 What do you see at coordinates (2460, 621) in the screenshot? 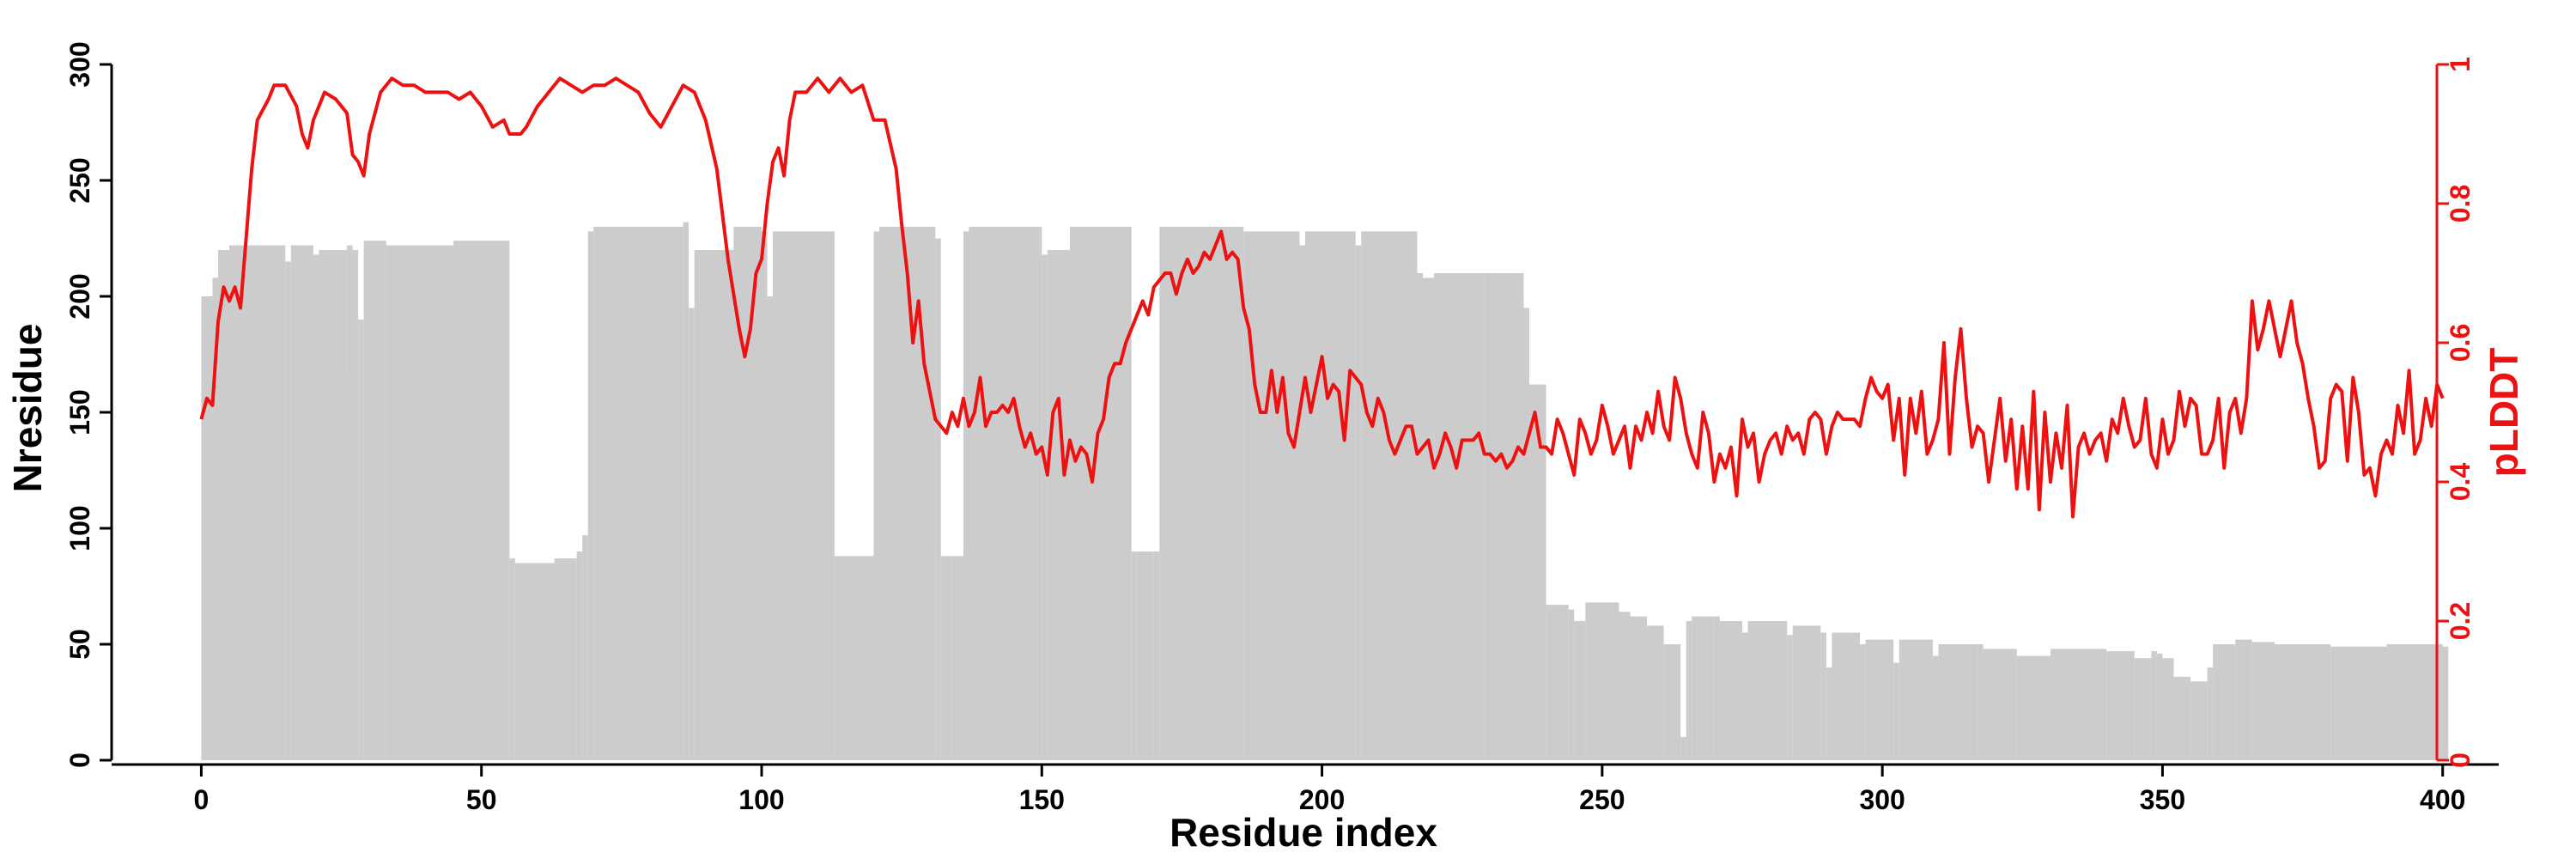
I see `y-right-tick-label: 0.2` at bounding box center [2460, 621].